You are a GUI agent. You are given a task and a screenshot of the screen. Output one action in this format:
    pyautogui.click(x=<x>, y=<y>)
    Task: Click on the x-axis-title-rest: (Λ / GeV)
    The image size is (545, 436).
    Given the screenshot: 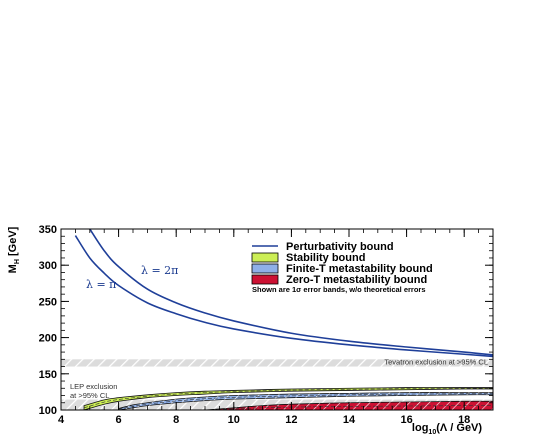 What is the action you would take?
    pyautogui.click(x=459, y=428)
    